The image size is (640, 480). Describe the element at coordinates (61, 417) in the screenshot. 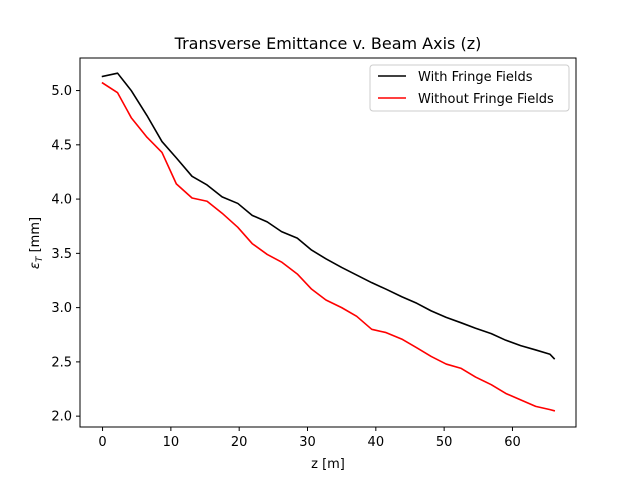

I see `y-tick-label: 2.0` at that location.